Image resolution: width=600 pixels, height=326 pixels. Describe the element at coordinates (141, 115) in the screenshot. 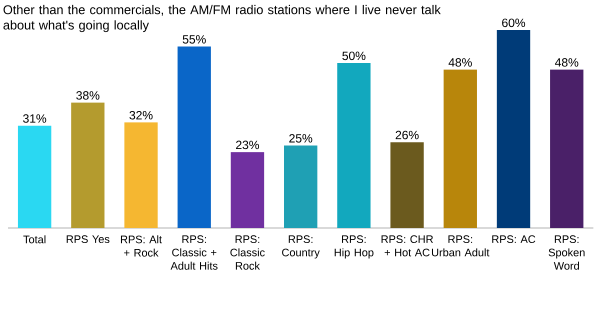

I see `data-label: 32%` at that location.